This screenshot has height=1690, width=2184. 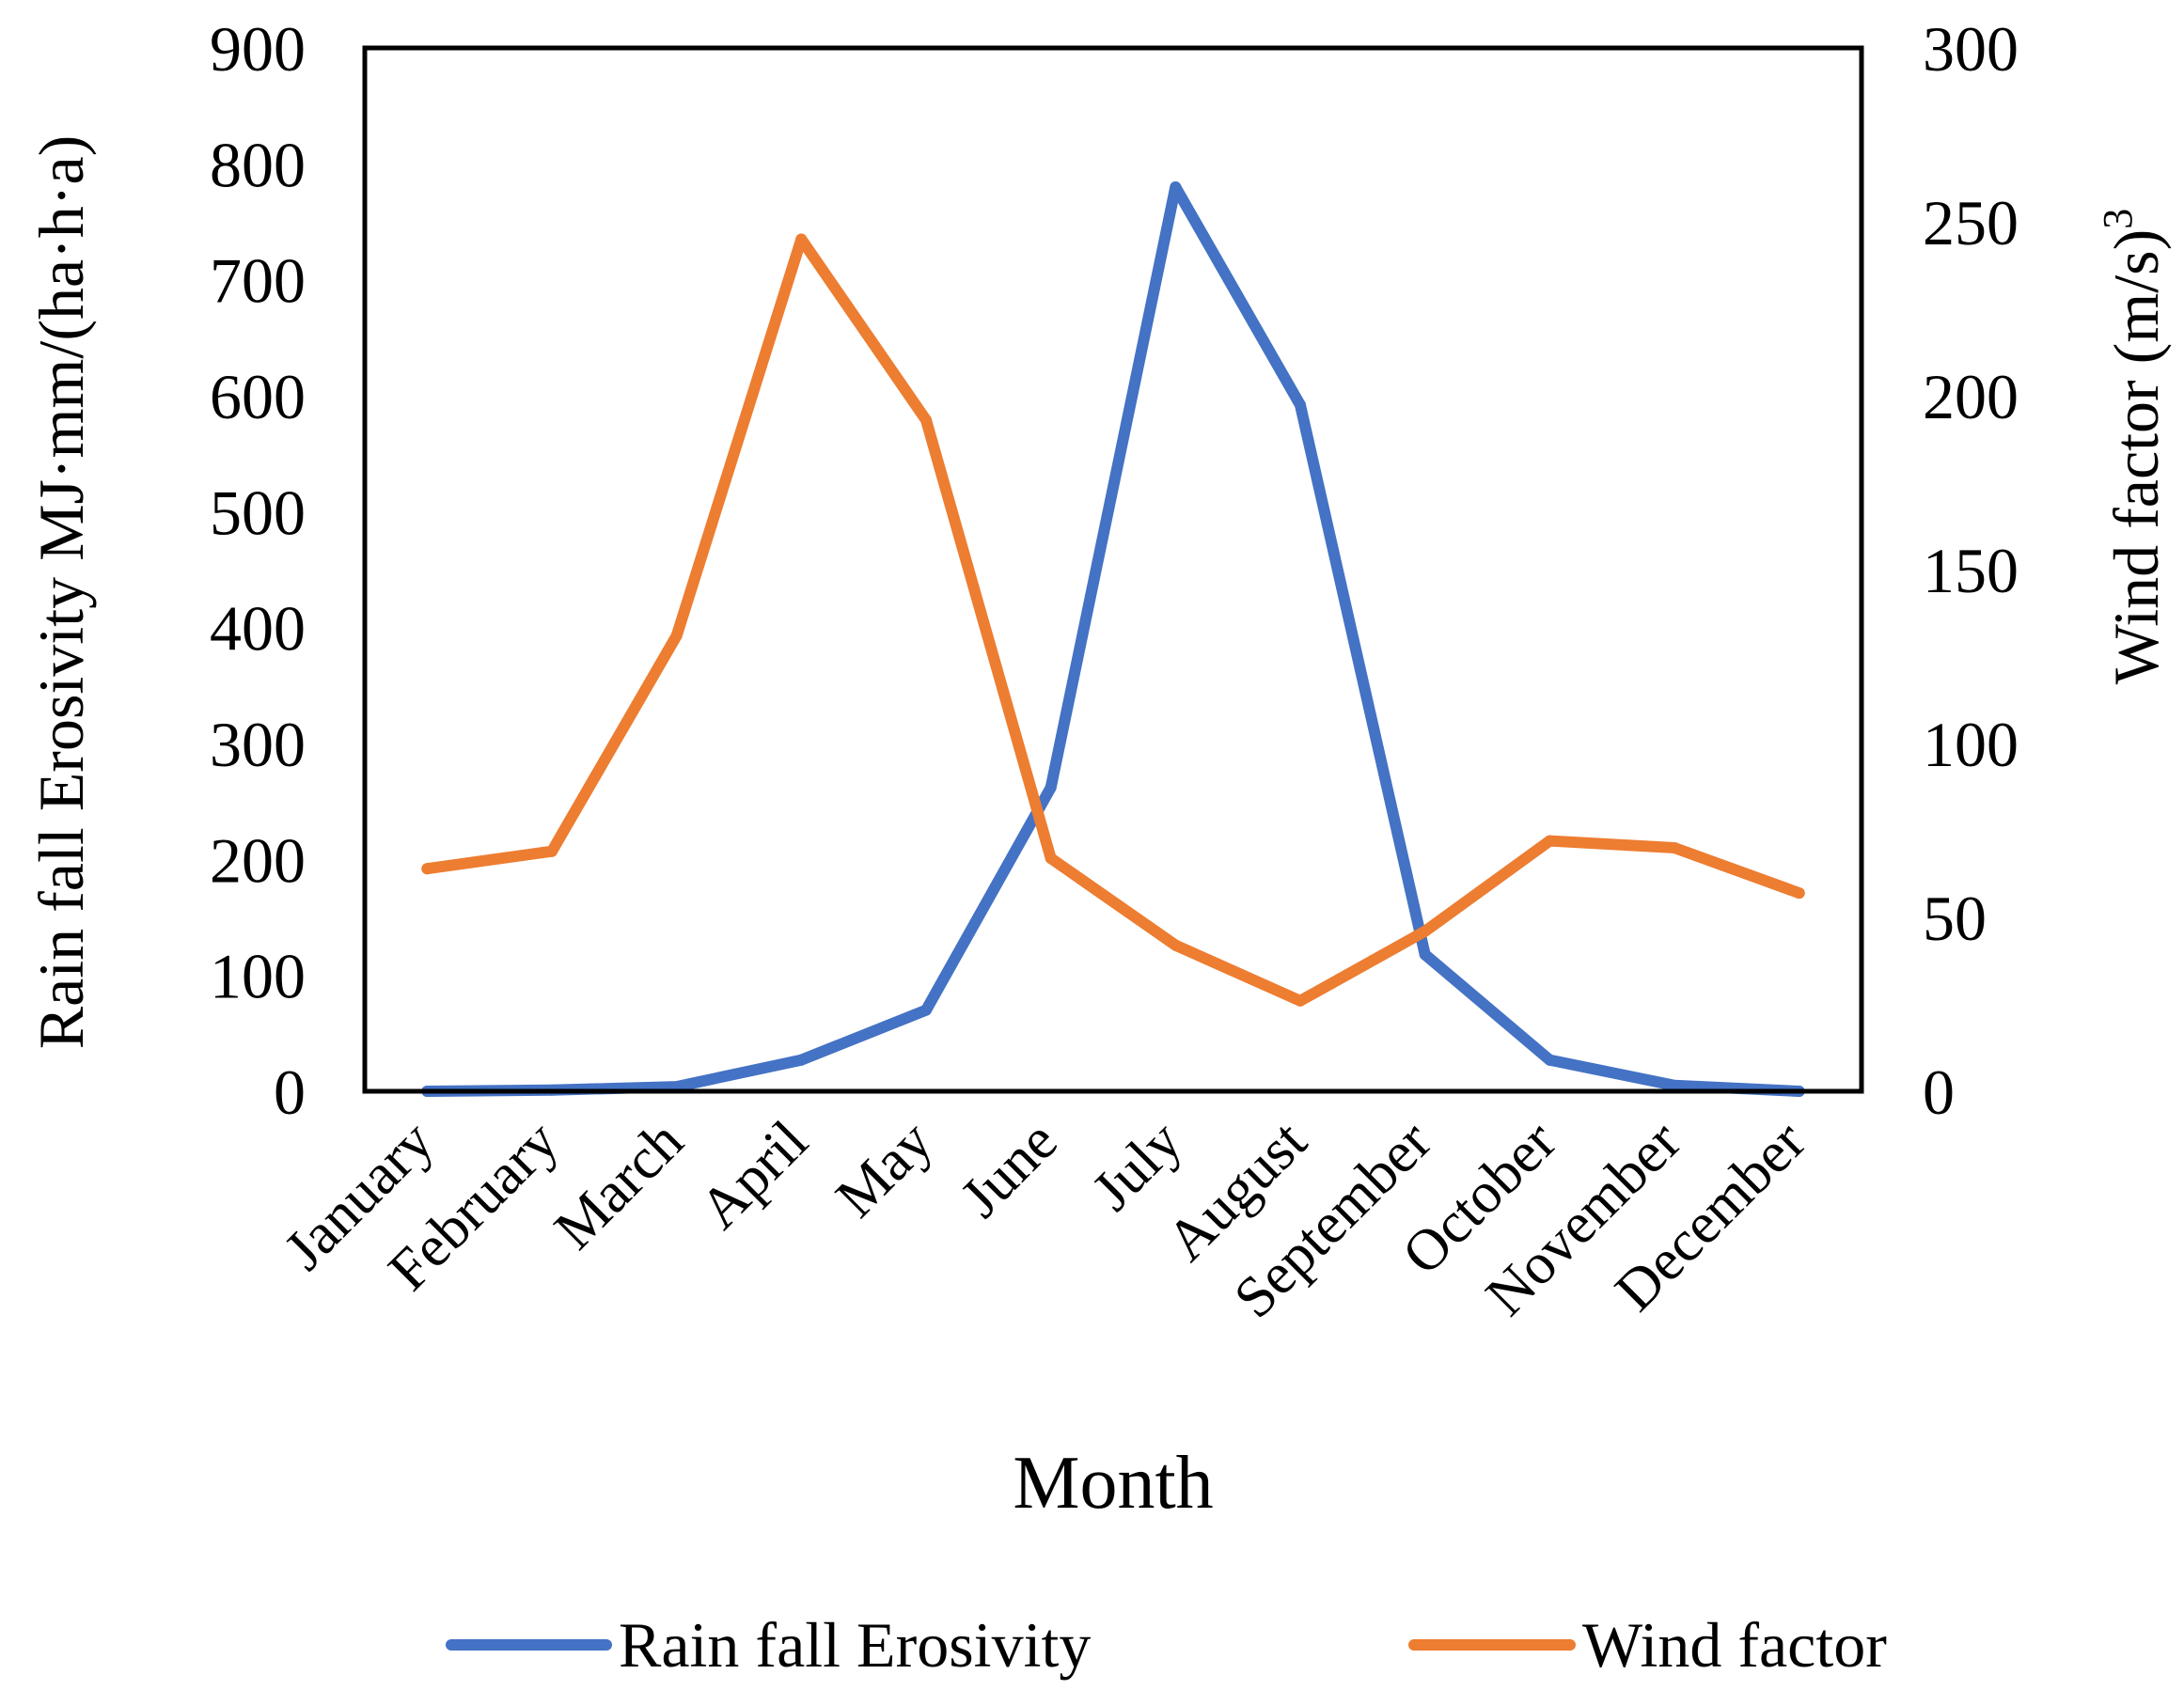 I want to click on right-axis-tick-label: 250, so click(x=1971, y=222).